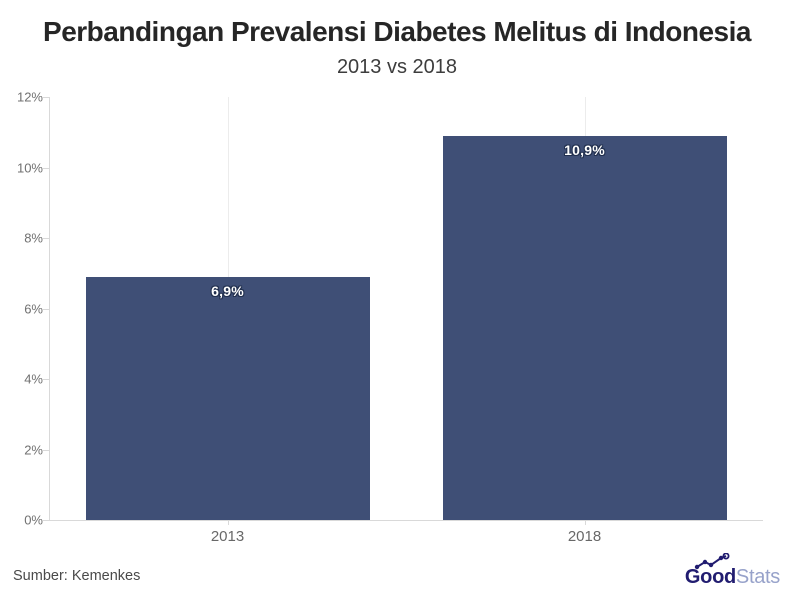  What do you see at coordinates (33, 449) in the screenshot?
I see `y-tick-label: 2%` at bounding box center [33, 449].